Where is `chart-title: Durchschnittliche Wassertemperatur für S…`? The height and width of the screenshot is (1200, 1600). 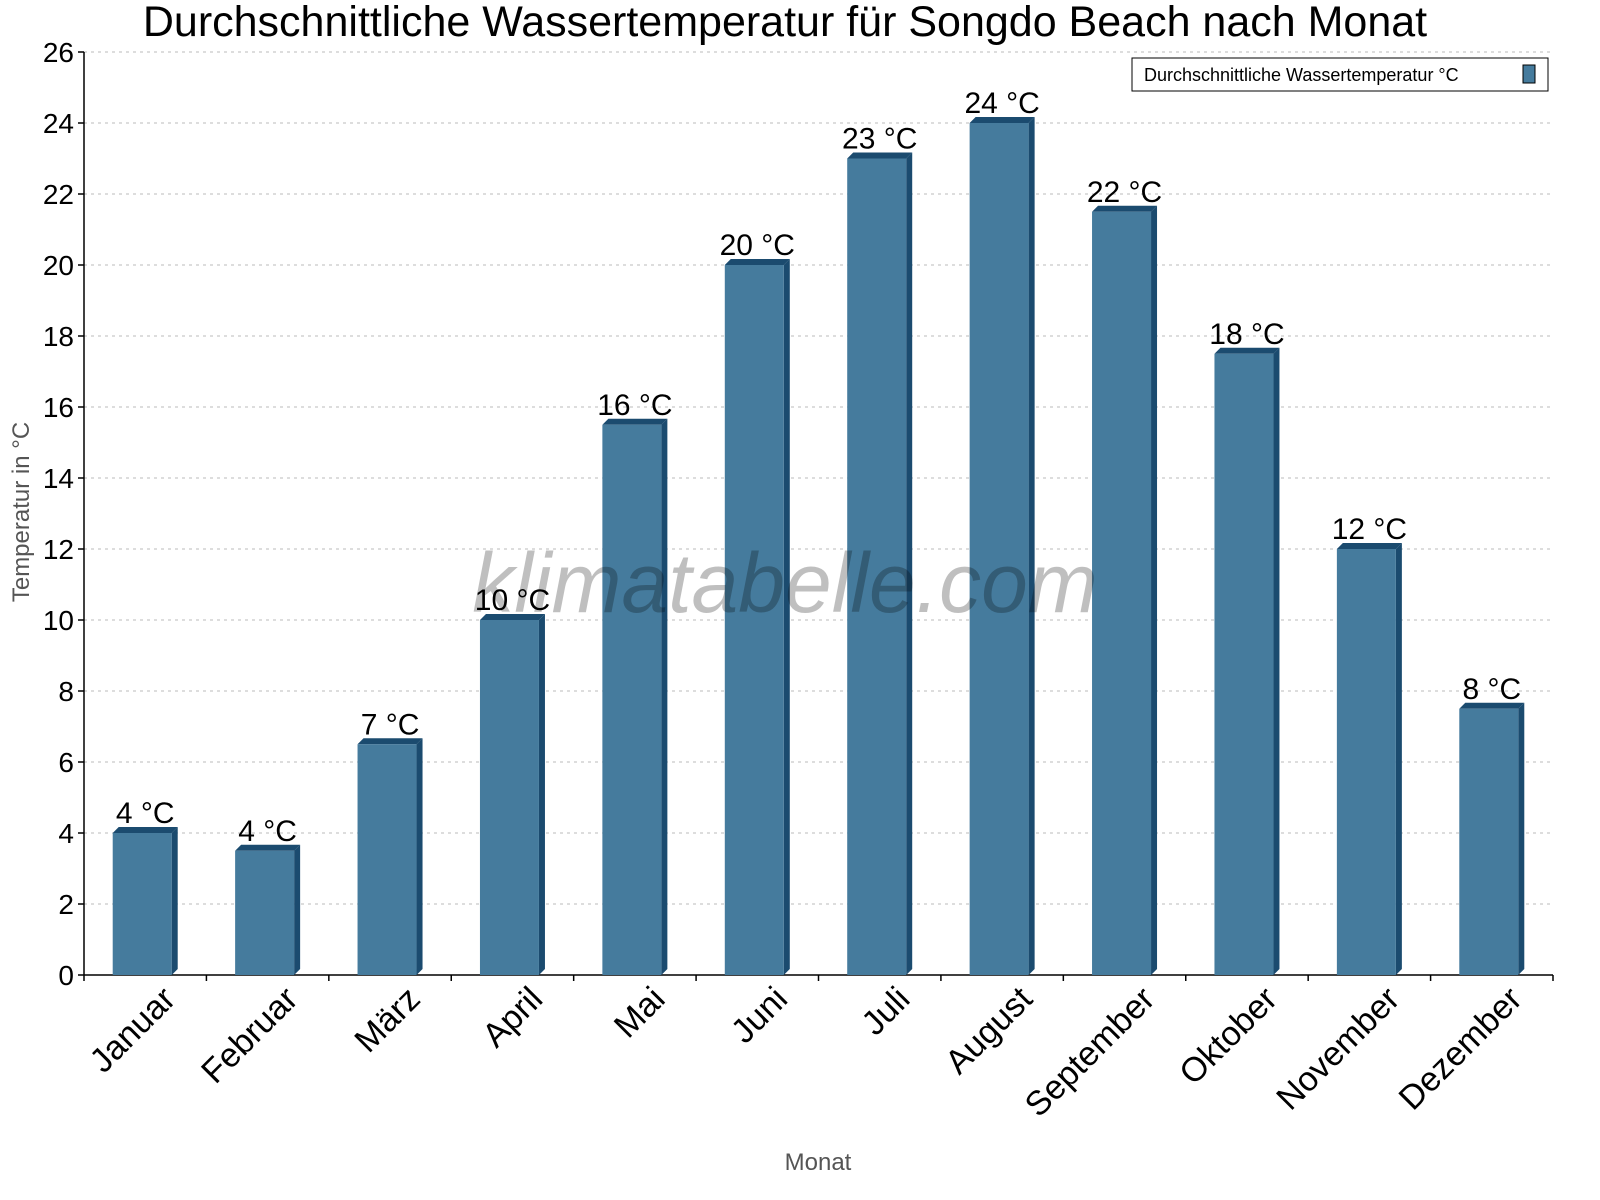 chart-title: Durchschnittliche Wassertemperatur für S… is located at coordinates (785, 23).